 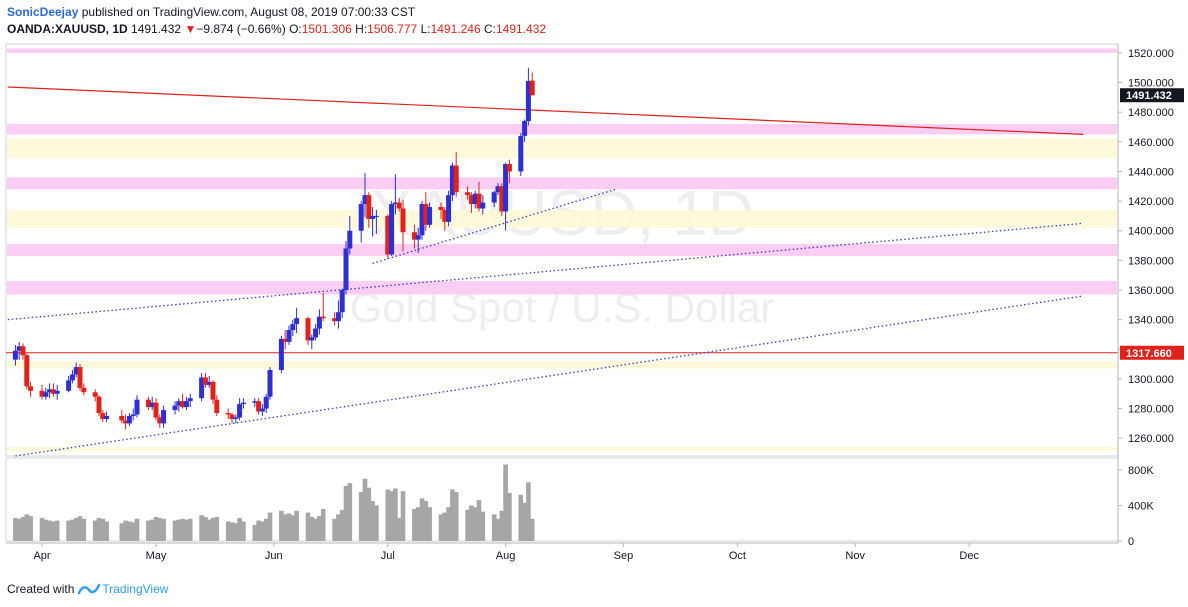 I want to click on close-label: C:, so click(x=489, y=29).